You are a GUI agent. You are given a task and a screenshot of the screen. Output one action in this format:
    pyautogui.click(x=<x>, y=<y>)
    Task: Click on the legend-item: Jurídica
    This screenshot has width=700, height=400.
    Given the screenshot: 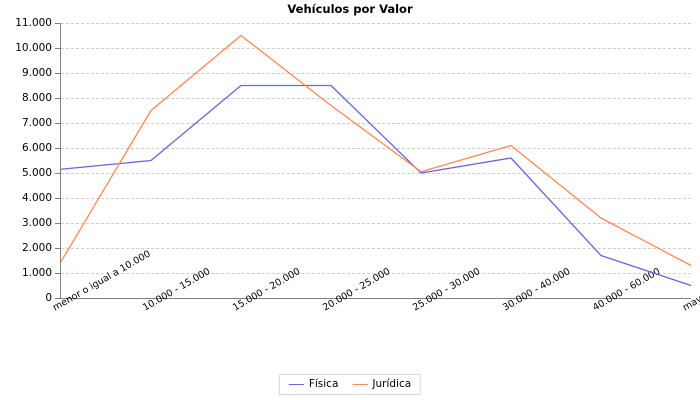 What is the action you would take?
    pyautogui.click(x=381, y=384)
    